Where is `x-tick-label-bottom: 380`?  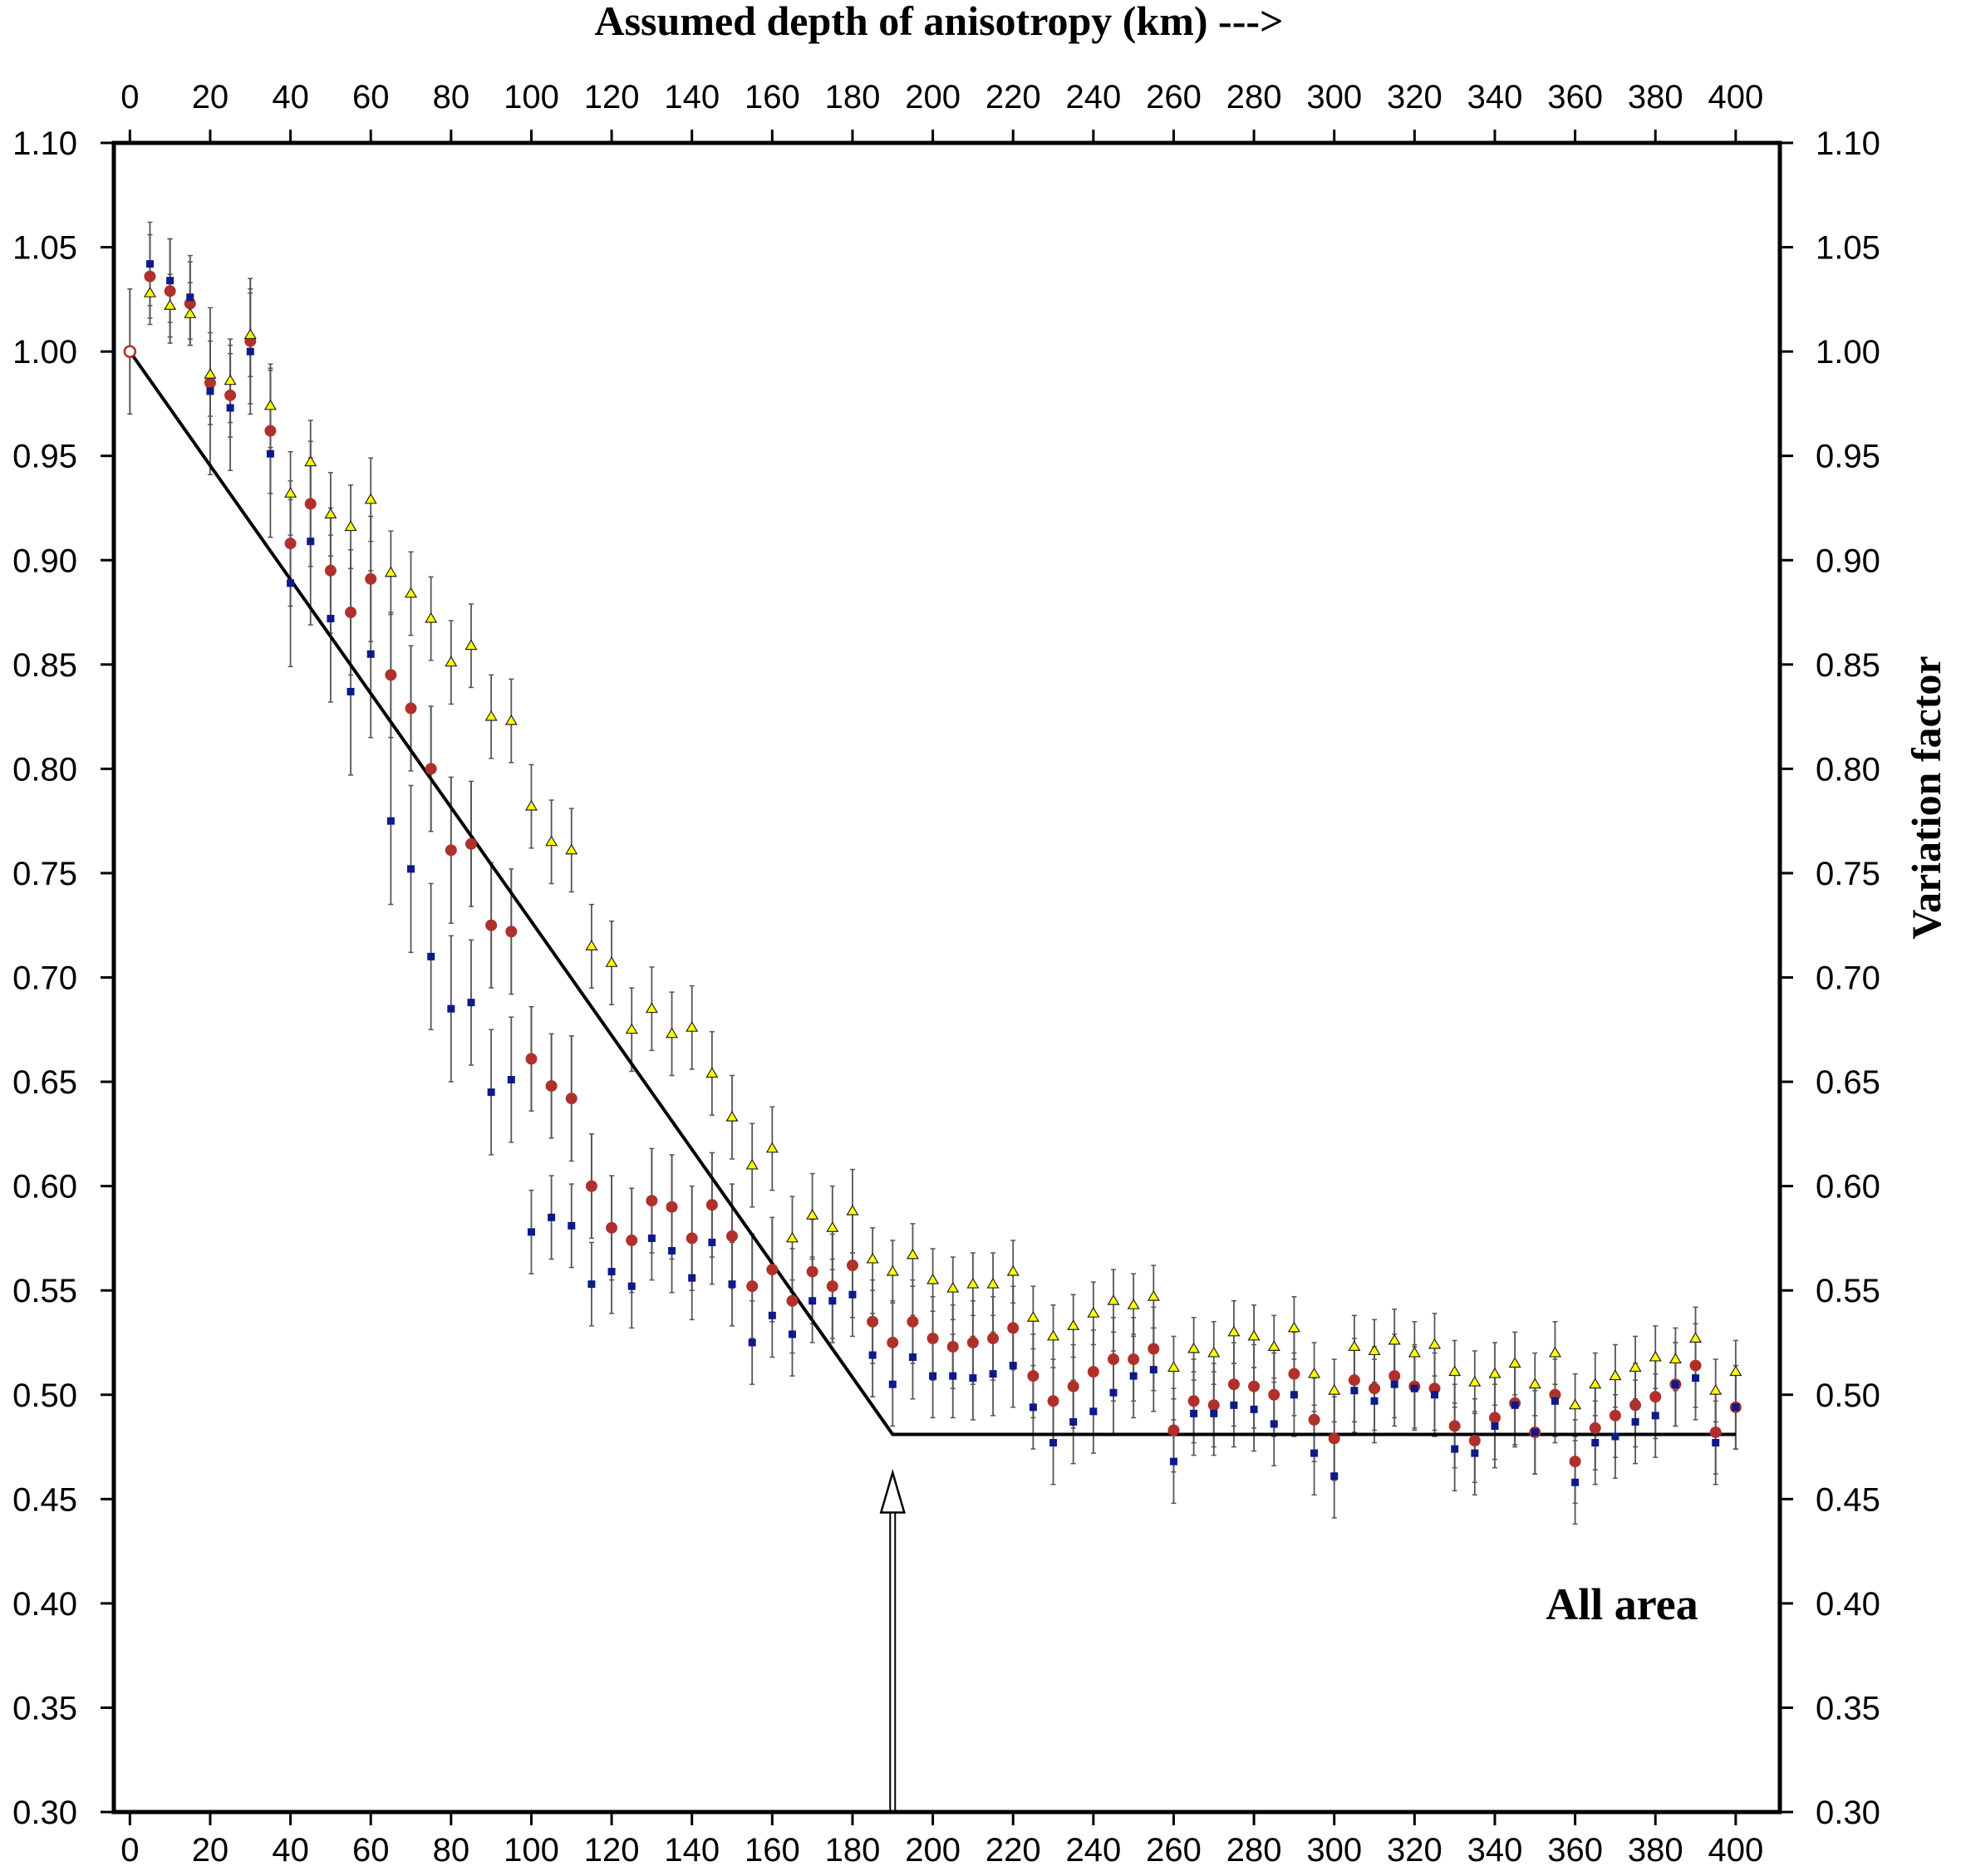 x-tick-label-bottom: 380 is located at coordinates (1655, 1851).